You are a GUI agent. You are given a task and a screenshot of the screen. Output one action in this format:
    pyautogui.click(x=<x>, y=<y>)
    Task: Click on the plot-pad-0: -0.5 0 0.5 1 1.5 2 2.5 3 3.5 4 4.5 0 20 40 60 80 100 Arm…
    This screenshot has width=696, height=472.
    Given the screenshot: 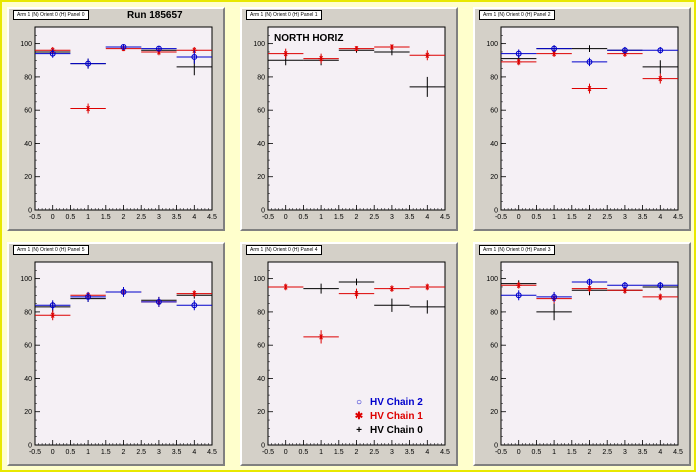 What is the action you would take?
    pyautogui.click(x=116, y=119)
    